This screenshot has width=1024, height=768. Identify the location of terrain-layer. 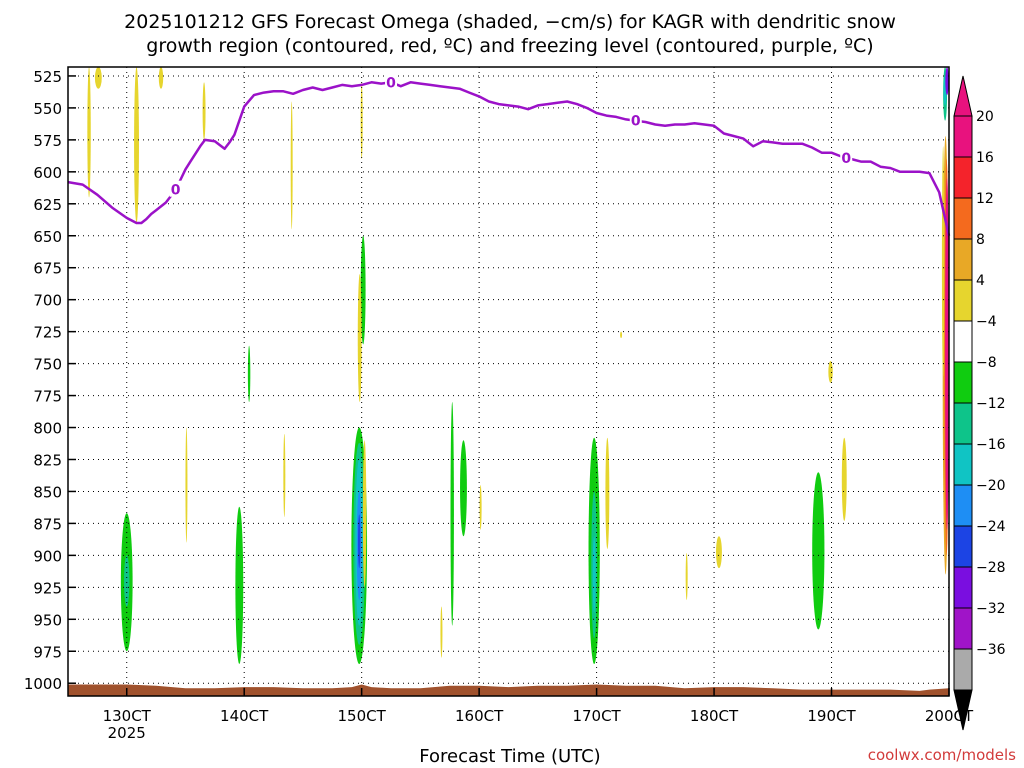
(508, 690).